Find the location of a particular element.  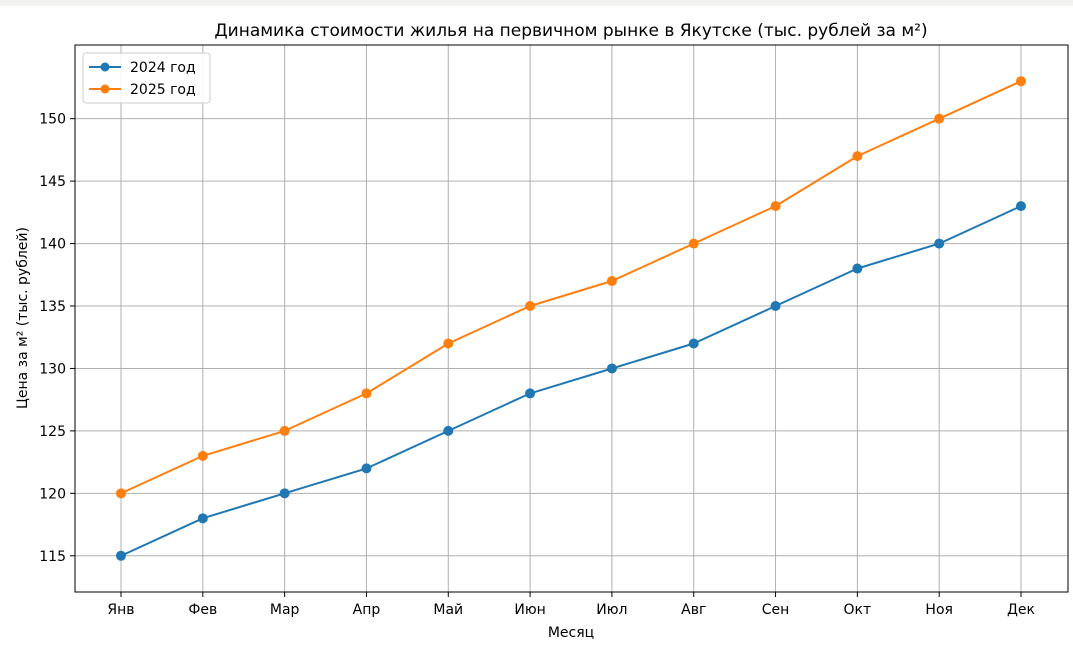

x-axis-label: Месяц is located at coordinates (571, 633).